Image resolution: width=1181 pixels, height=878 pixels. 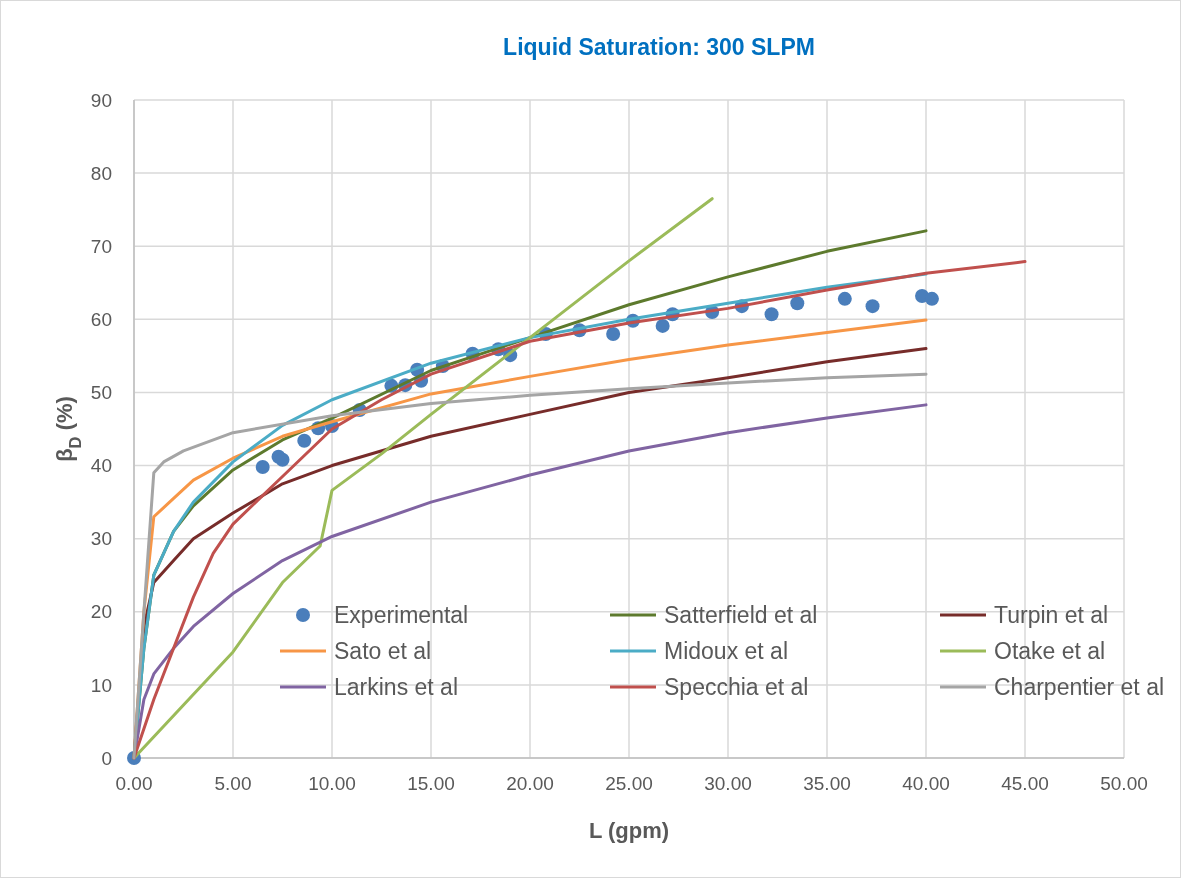 I want to click on x-tick-label: 15.00, so click(x=431, y=783).